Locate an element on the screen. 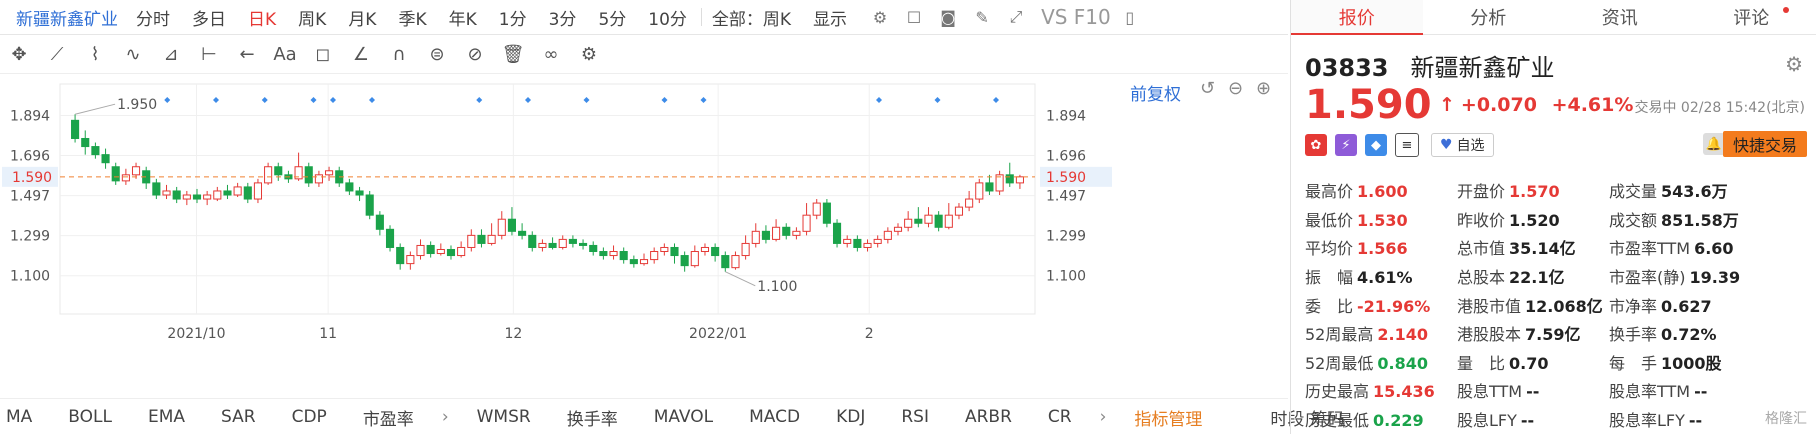  period-year-k: 年K is located at coordinates (463, 17).